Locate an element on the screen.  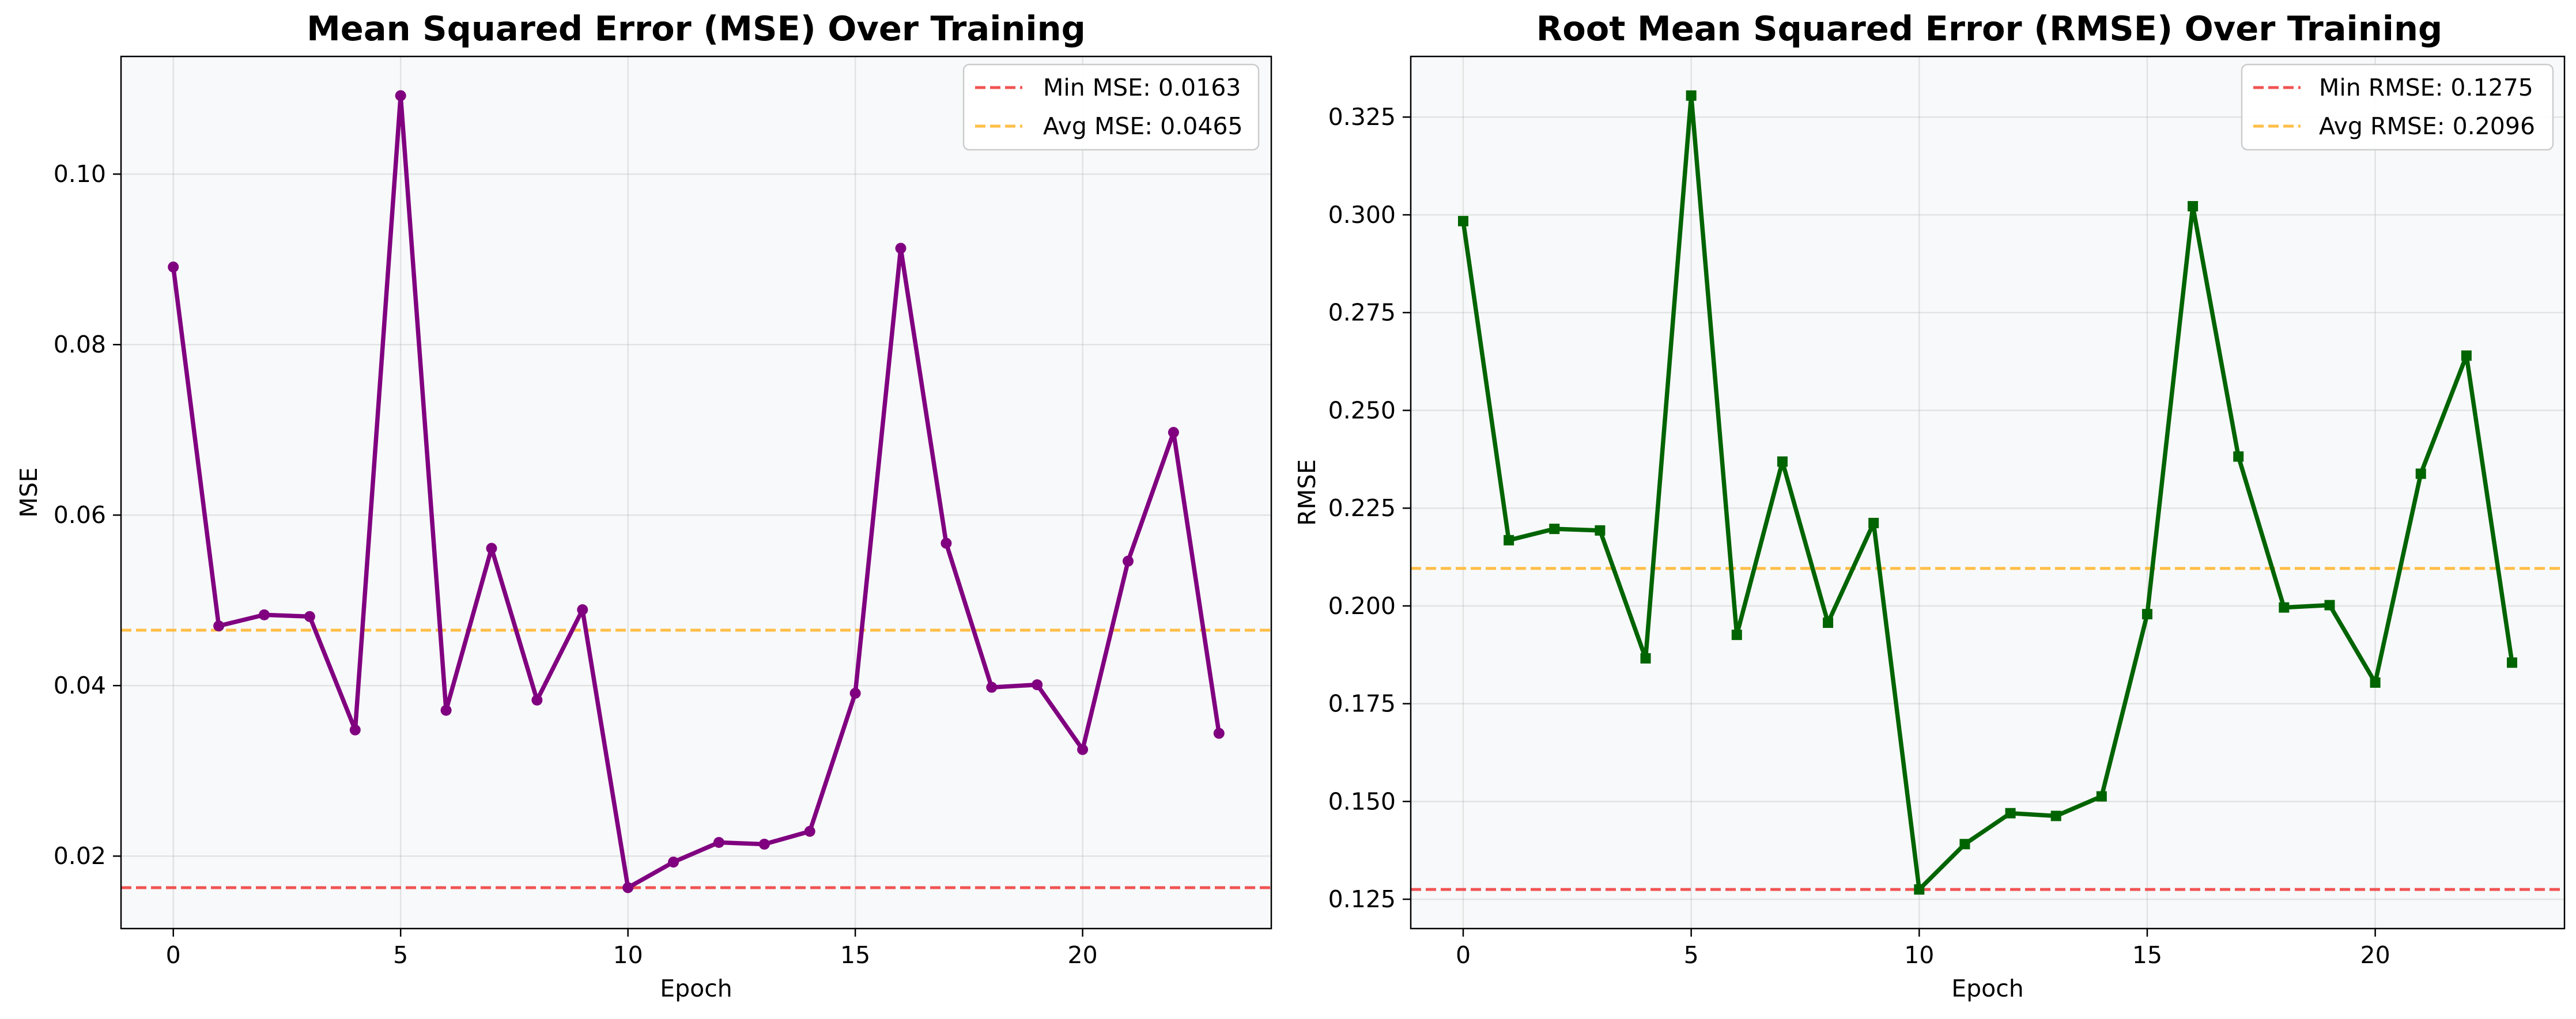
rmse-legend-min-label: Min RMSE: 0.1275 is located at coordinates (2426, 87).